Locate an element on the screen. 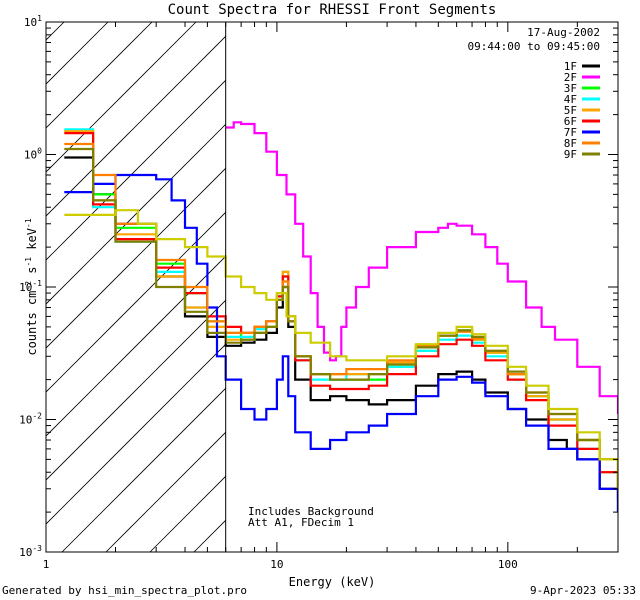 This screenshot has height=600, width=640. y-axis-label: counts cm-2 s-1 keV-1 is located at coordinates (31, 286).